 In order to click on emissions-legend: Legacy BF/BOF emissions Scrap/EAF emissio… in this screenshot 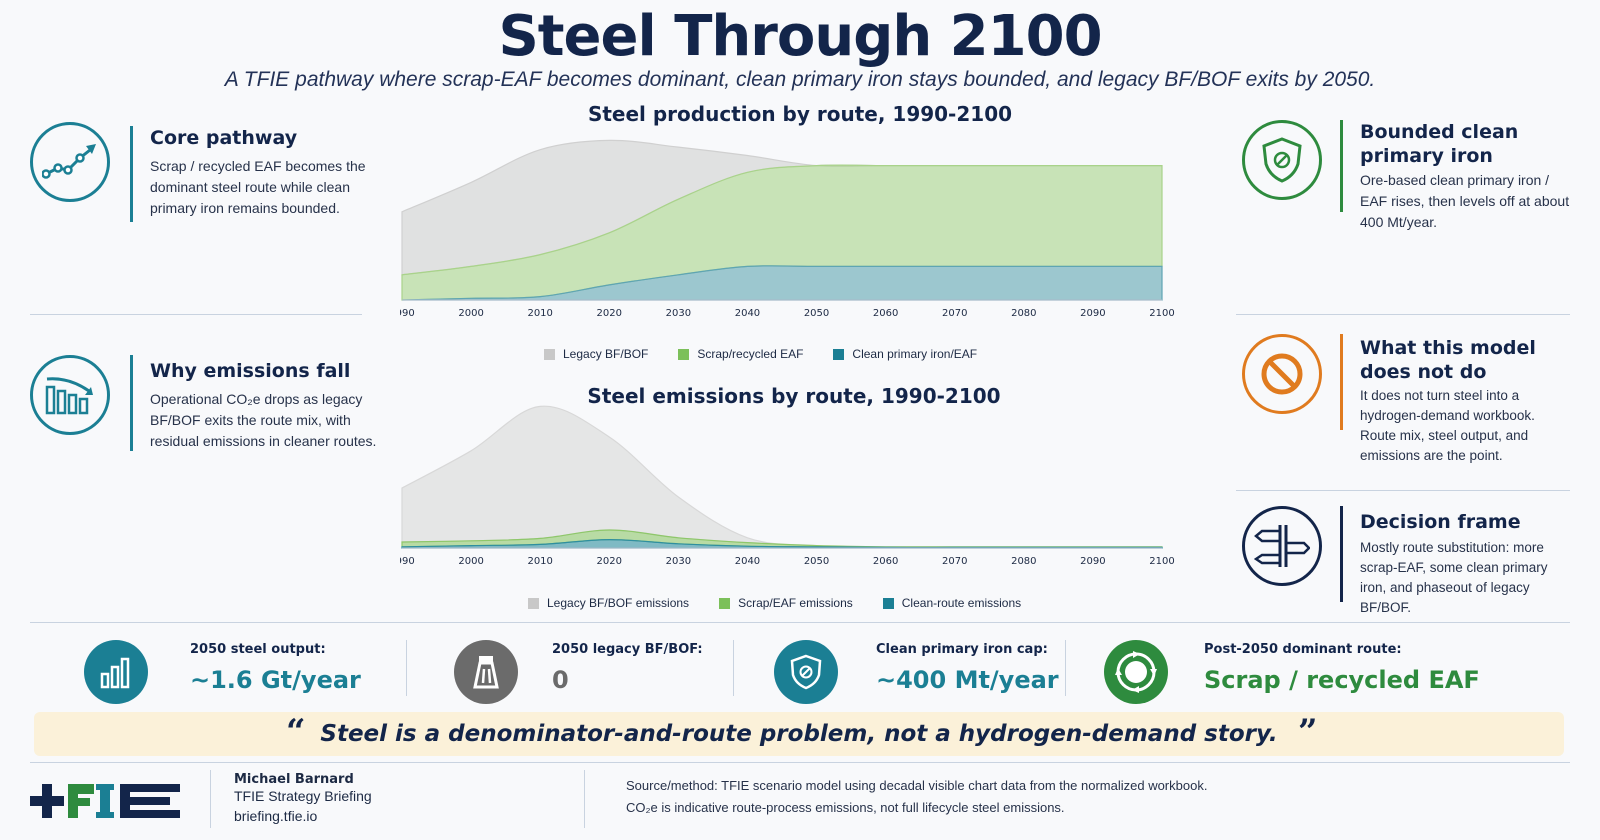, I will do `click(774, 603)`.